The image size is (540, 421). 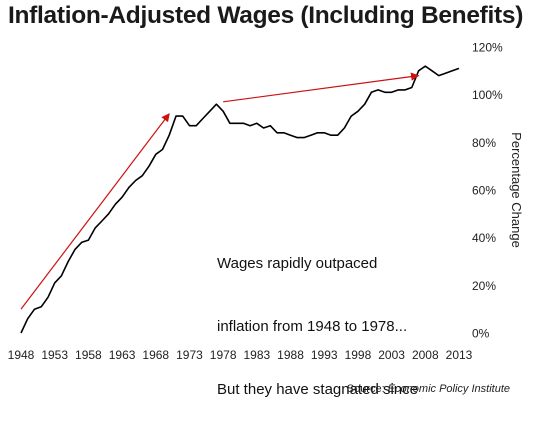 I want to click on source-label: Source:, so click(x=365, y=389).